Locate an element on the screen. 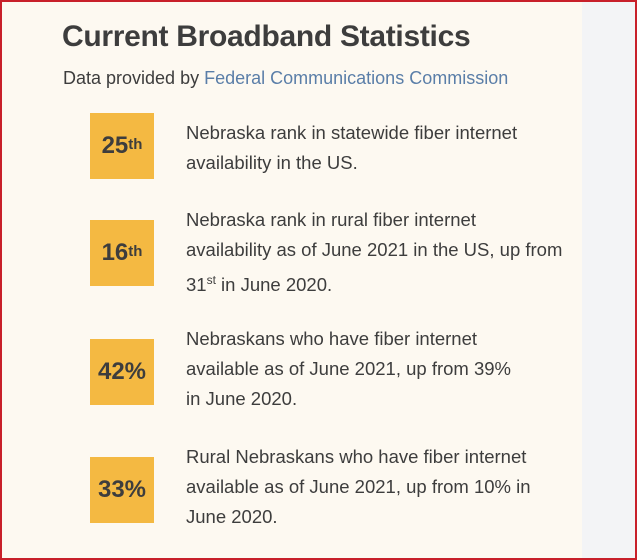 This screenshot has width=637, height=560. stat-value: 33% is located at coordinates (122, 489).